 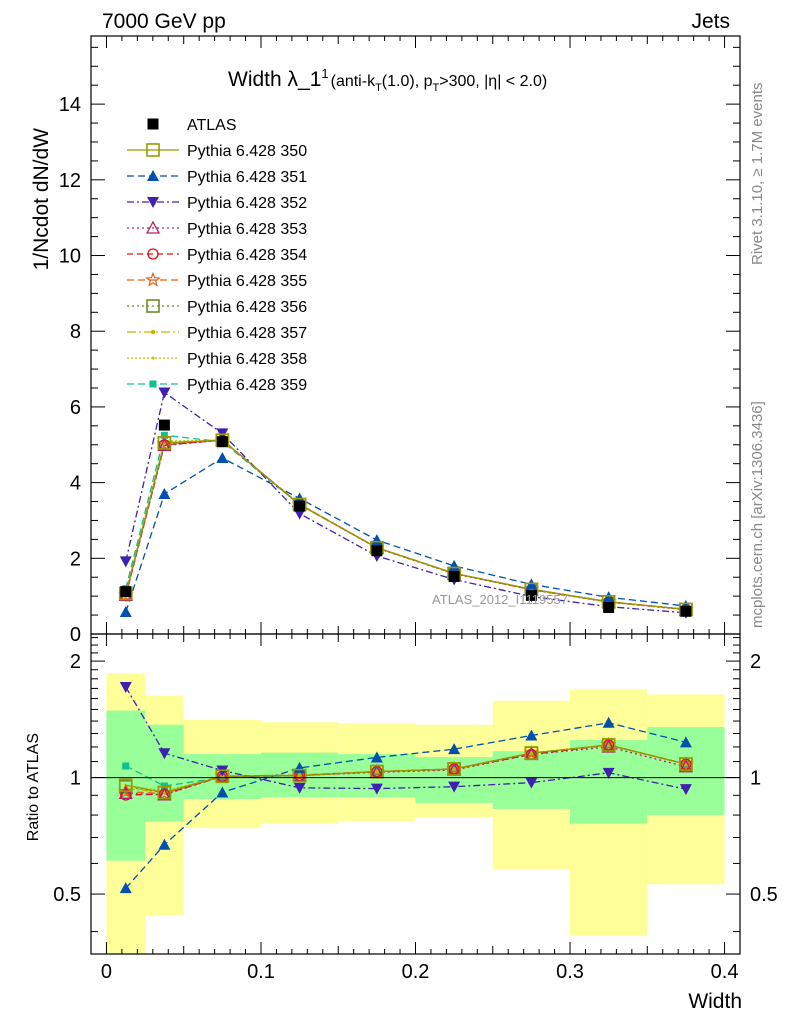 What do you see at coordinates (757, 174) in the screenshot?
I see `rivet-version-label: Rivet 3.1.10, ≥ 1.7M events` at bounding box center [757, 174].